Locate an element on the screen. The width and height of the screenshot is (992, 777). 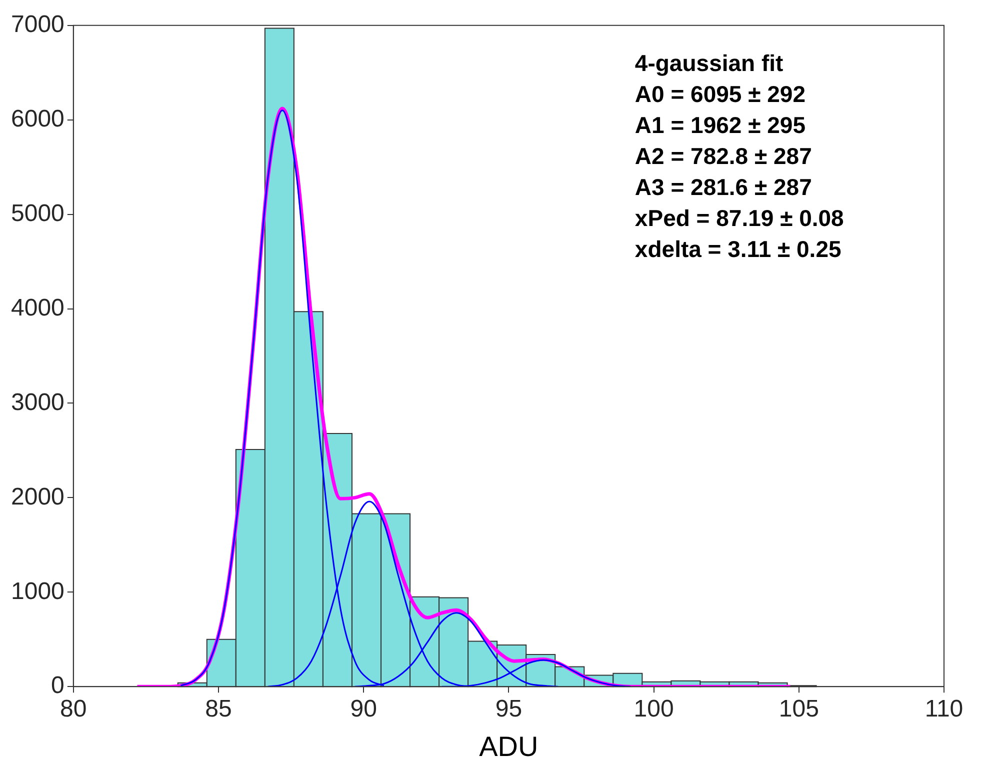
x-tick-label: 95 is located at coordinates (508, 709).